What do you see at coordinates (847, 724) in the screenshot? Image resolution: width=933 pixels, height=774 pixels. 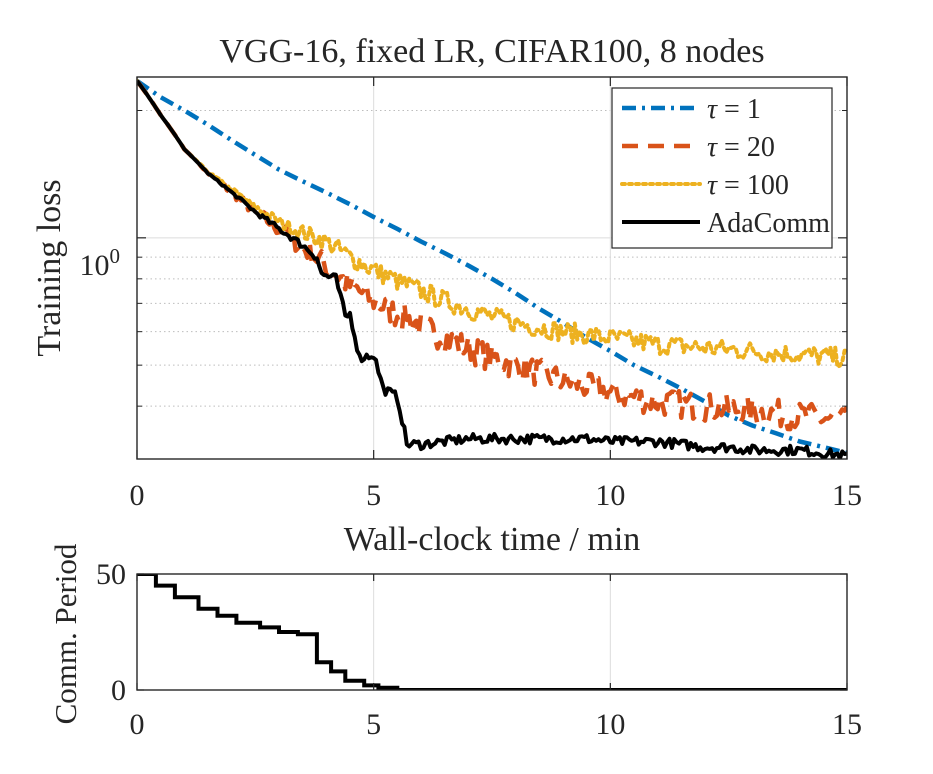 I see `bottom-x-tick-label: 15` at bounding box center [847, 724].